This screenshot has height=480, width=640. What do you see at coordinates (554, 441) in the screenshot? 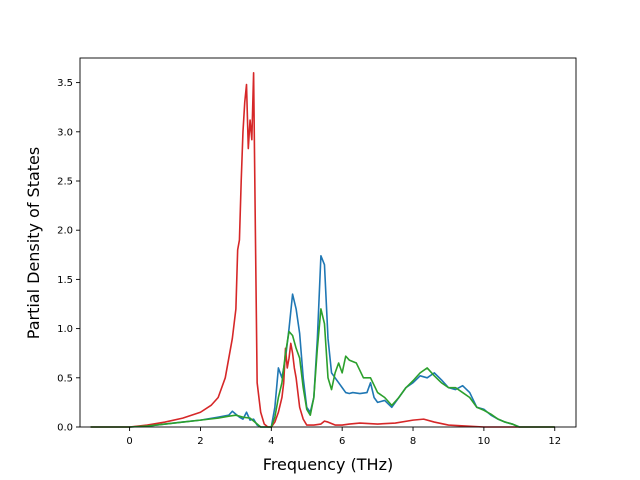
I see `x-tick-label: 12` at bounding box center [554, 441].